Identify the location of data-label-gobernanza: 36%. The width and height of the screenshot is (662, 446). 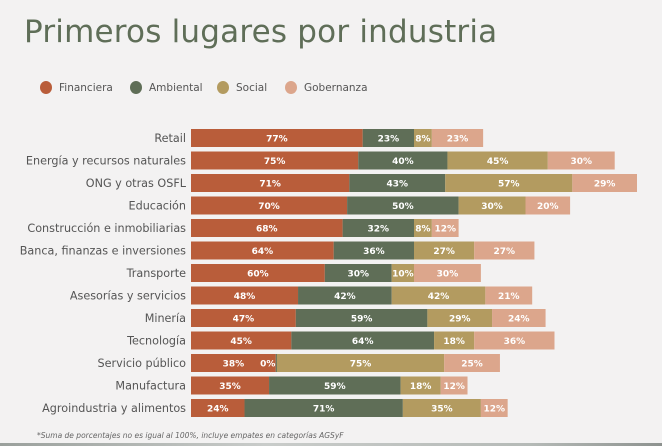
(515, 342).